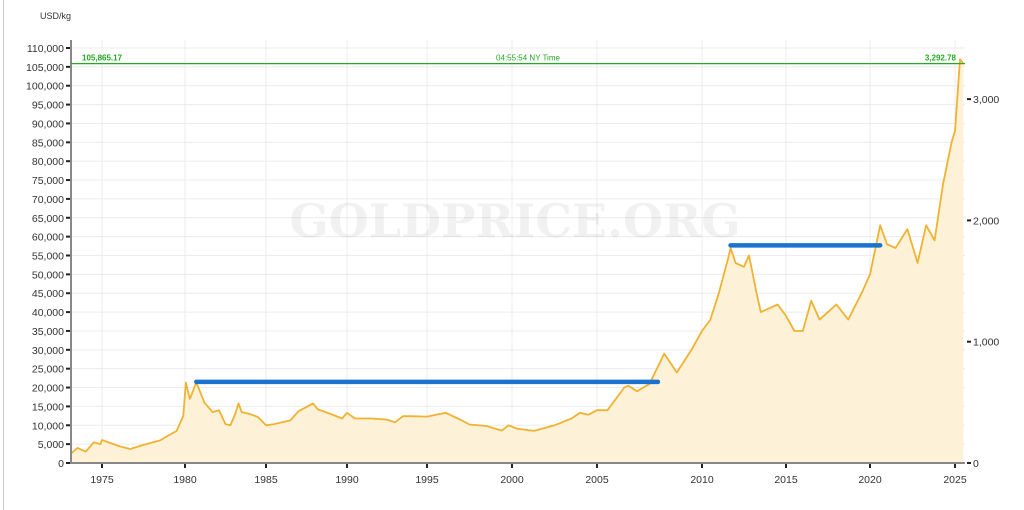 The image size is (1024, 510). What do you see at coordinates (870, 480) in the screenshot?
I see `x-tick-label: 2020` at bounding box center [870, 480].